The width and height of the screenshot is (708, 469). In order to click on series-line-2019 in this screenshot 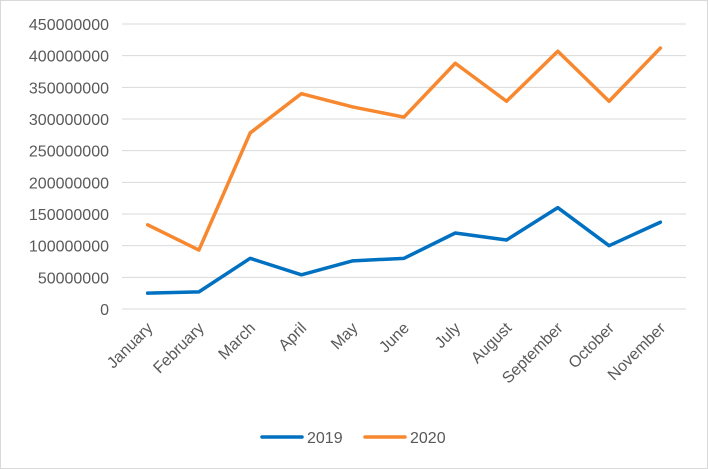, I will do `click(404, 250)`.